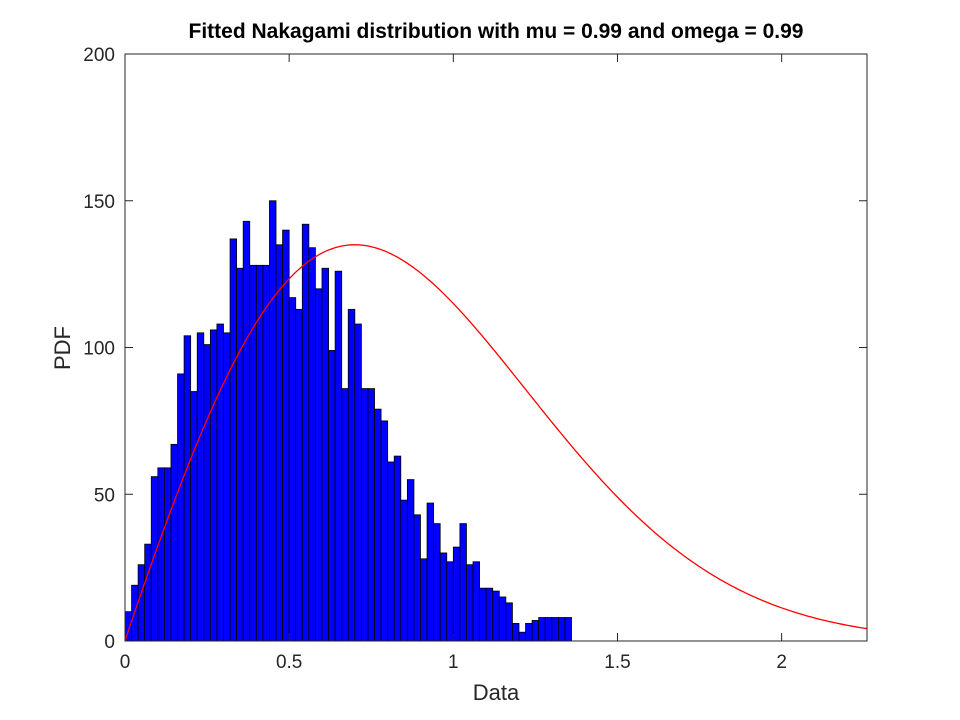 The image size is (960, 720). Describe the element at coordinates (289, 662) in the screenshot. I see `x-tick-label: 0.5` at that location.